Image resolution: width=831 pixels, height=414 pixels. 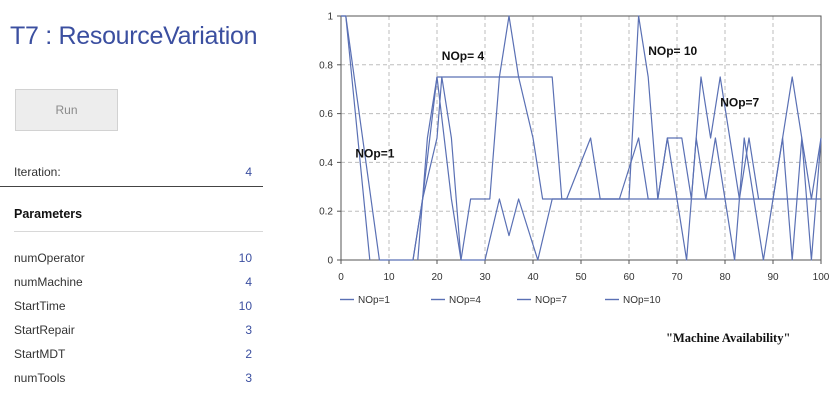 What do you see at coordinates (642, 300) in the screenshot?
I see `legend-label: NOp=10` at bounding box center [642, 300].